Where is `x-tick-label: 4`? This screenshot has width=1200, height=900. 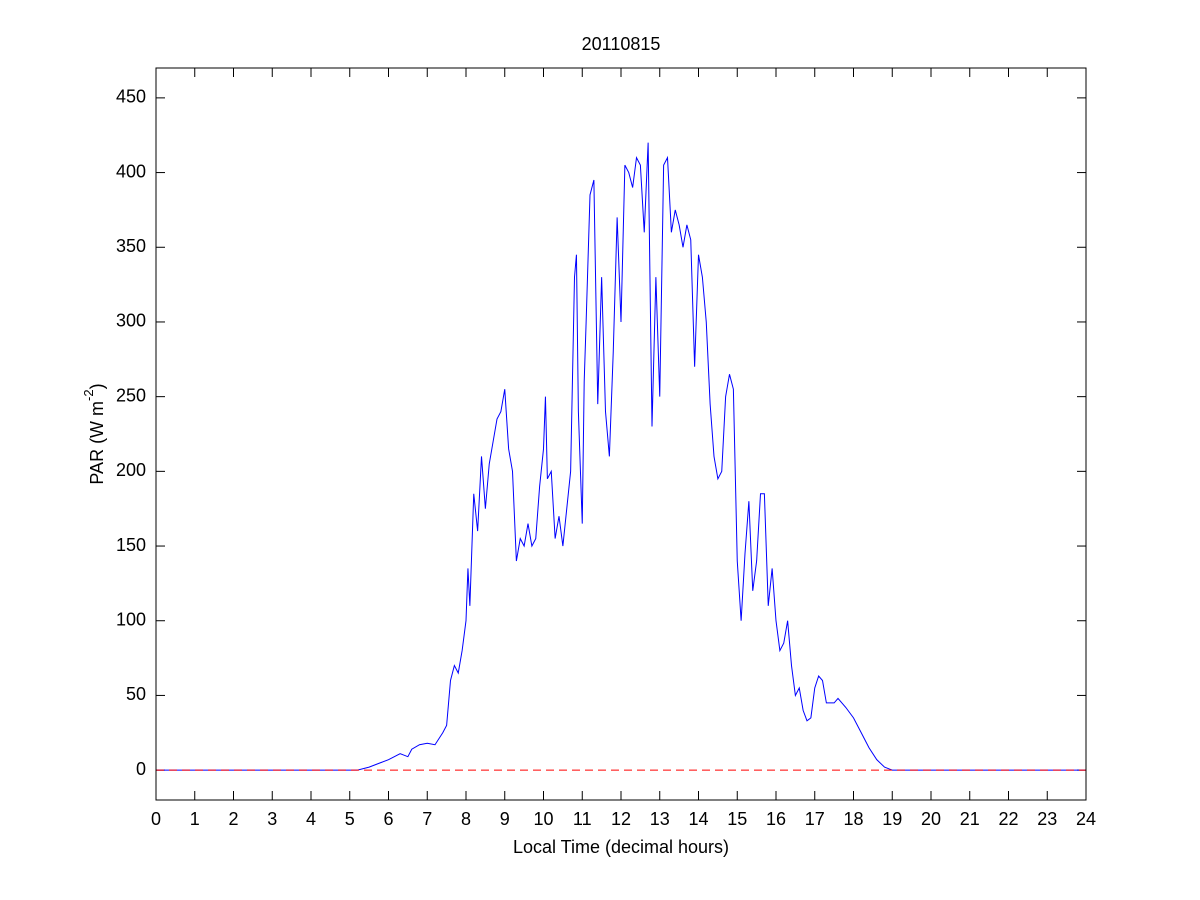 x-tick-label: 4 is located at coordinates (311, 819).